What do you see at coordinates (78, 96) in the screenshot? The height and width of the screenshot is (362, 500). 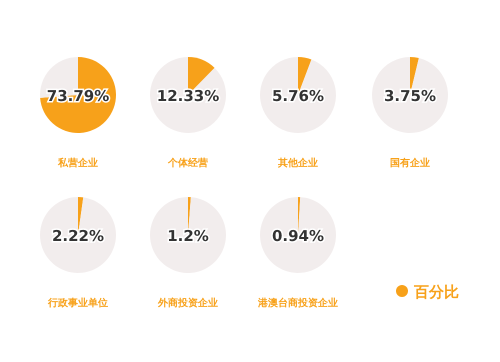 I see `text: 73.79%` at bounding box center [78, 96].